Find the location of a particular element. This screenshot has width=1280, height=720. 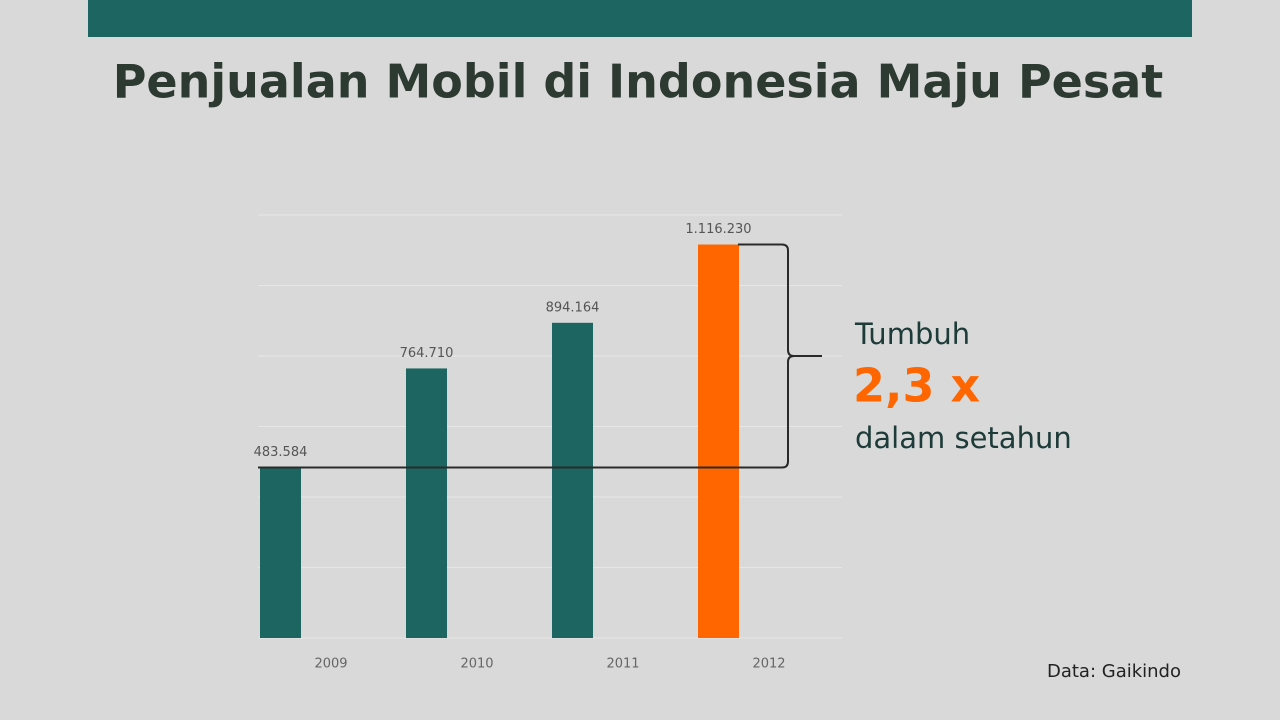

x-tick-label: 2009 is located at coordinates (330, 664).